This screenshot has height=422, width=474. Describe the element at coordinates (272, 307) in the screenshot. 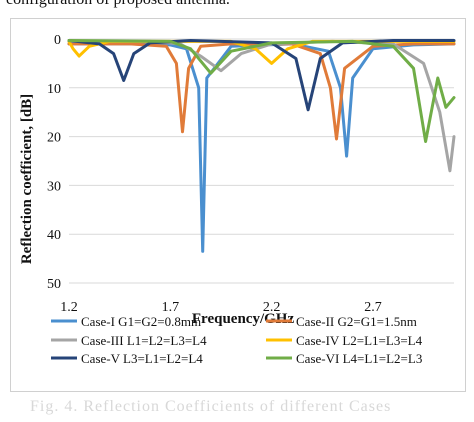

I see `x-tick-label: 2.2` at that location.